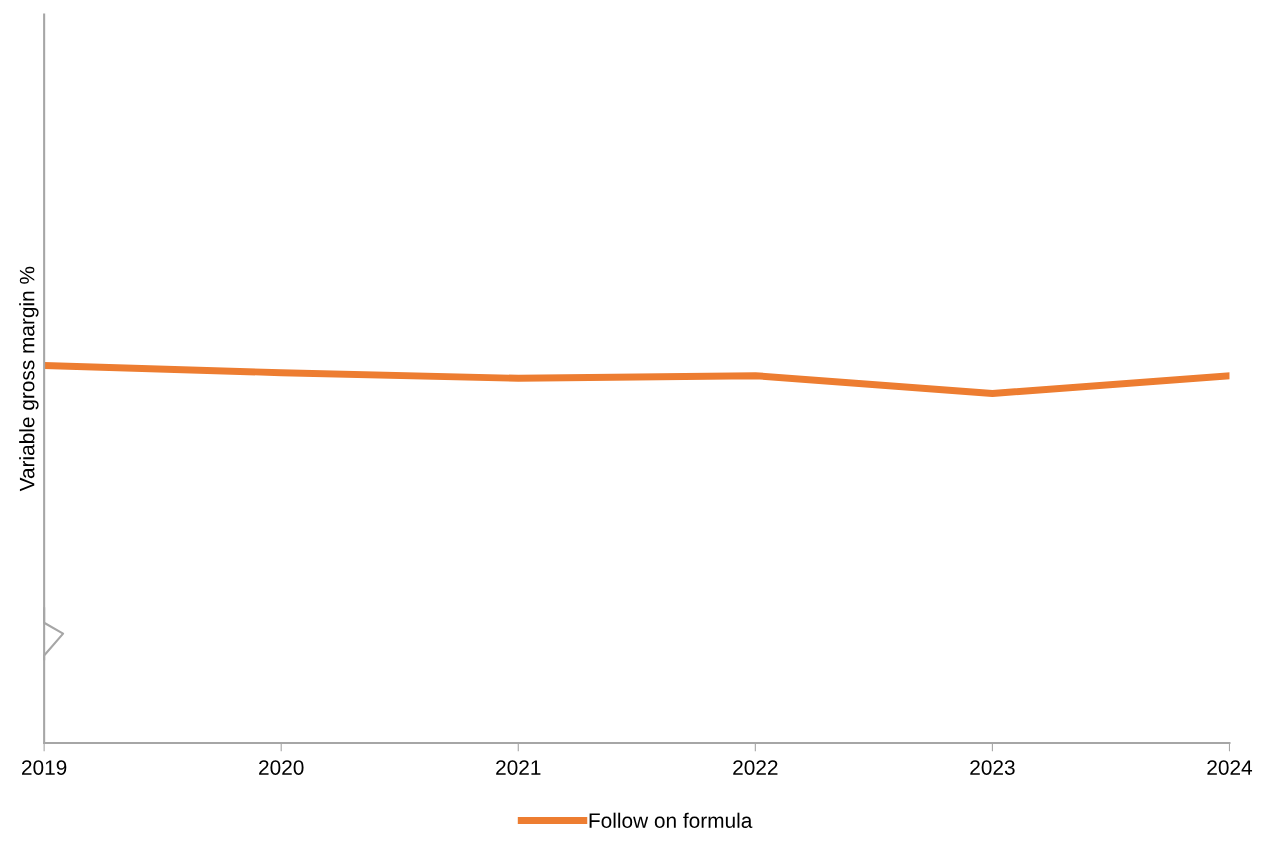 This screenshot has width=1261, height=852. Describe the element at coordinates (281, 767) in the screenshot. I see `x-tick-label: 2020` at that location.